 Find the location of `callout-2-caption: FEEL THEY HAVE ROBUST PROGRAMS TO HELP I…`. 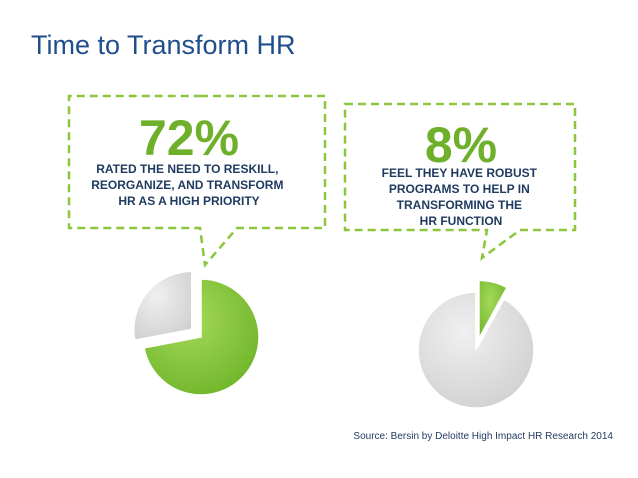

callout-2-caption: FEEL THEY HAVE ROBUST PROGRAMS TO HELP I… is located at coordinates (461, 197).